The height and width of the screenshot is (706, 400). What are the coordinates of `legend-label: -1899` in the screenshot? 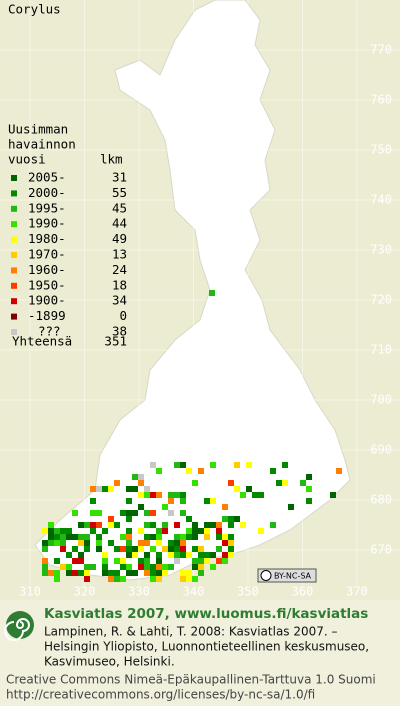 It's located at (47, 315).